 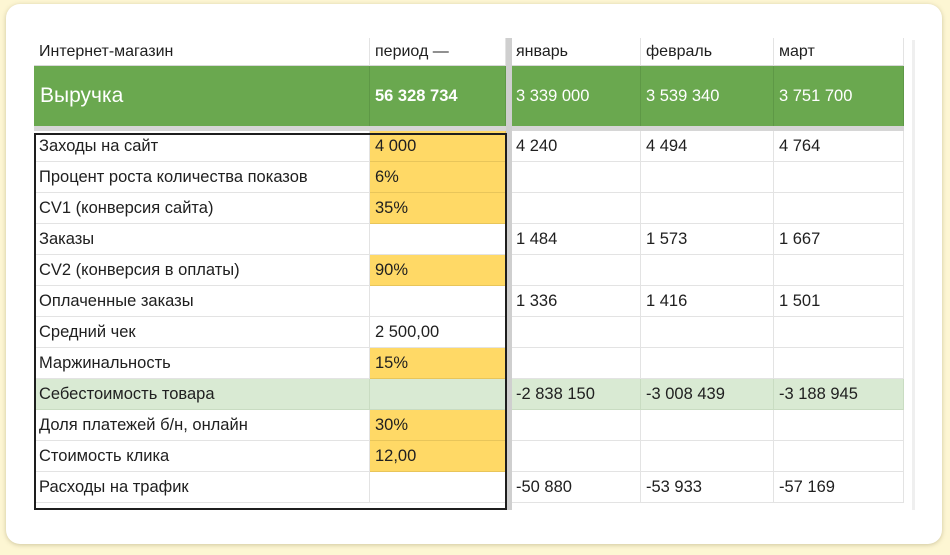 What do you see at coordinates (576, 394) in the screenshot?
I see `month-value-cell: -2 838 150` at bounding box center [576, 394].